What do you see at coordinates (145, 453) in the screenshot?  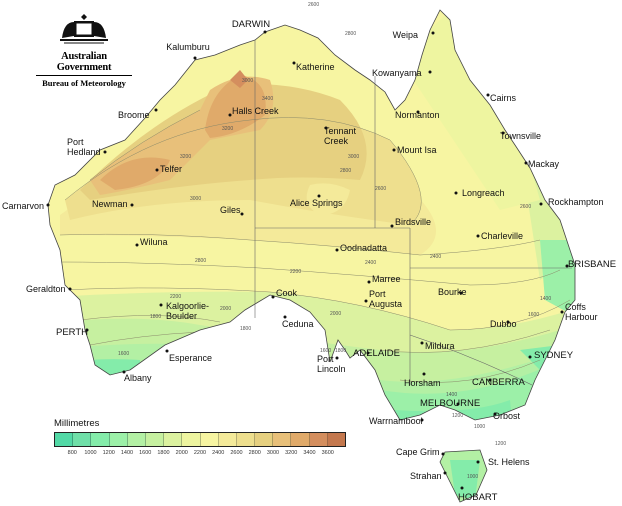 I see `legend-tick-label: 1600` at bounding box center [145, 453].